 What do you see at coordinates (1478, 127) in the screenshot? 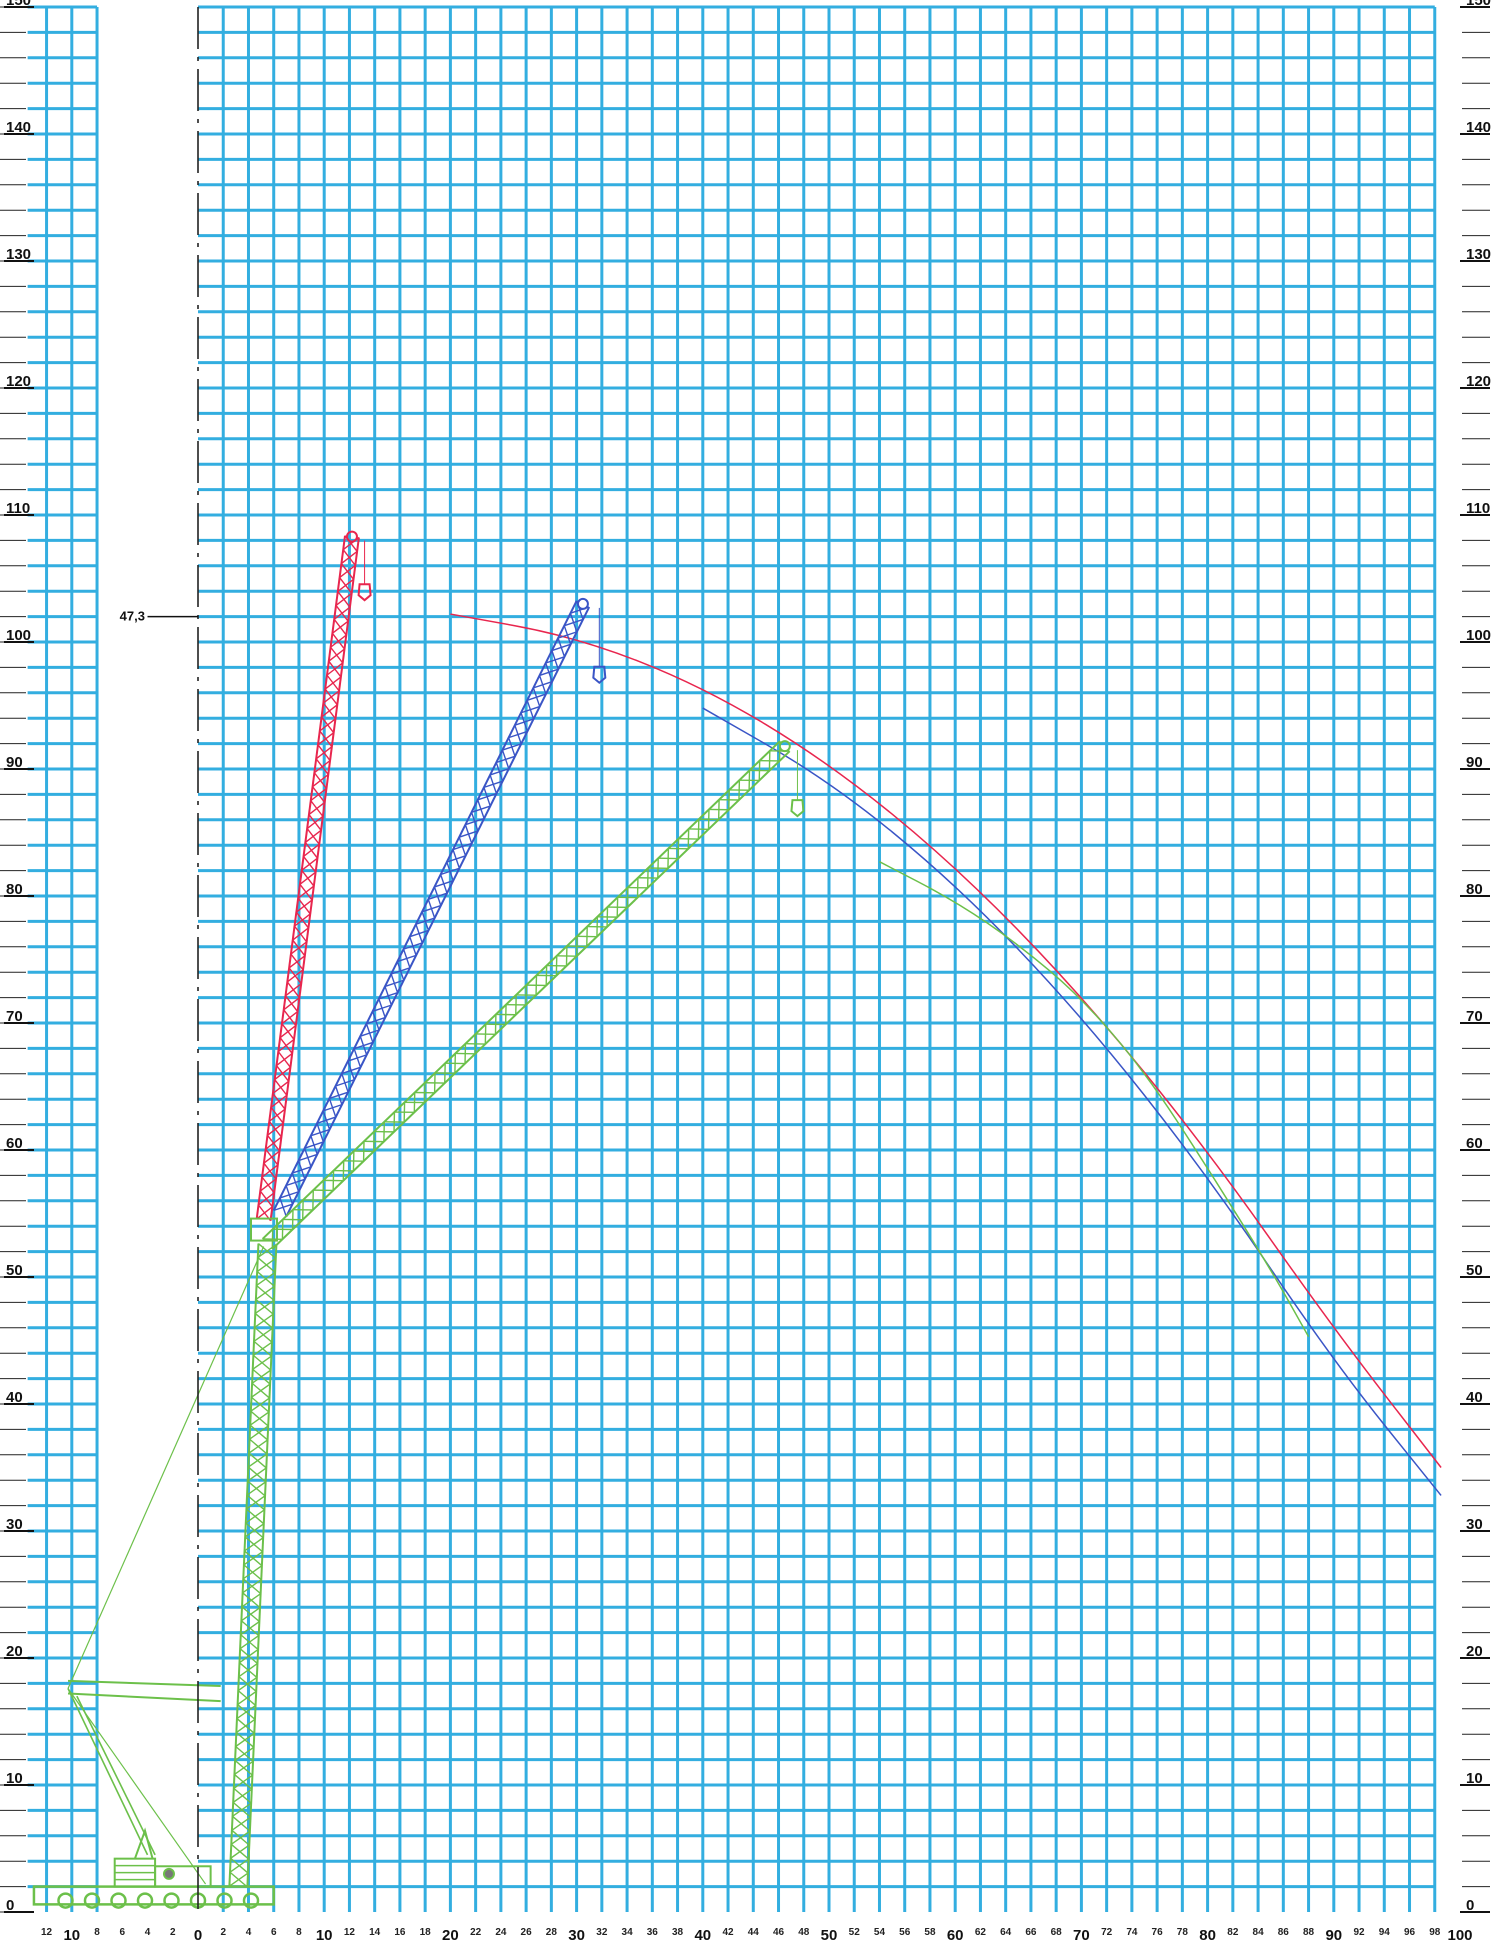
I see `y-tick-label-right: 140` at bounding box center [1478, 127].